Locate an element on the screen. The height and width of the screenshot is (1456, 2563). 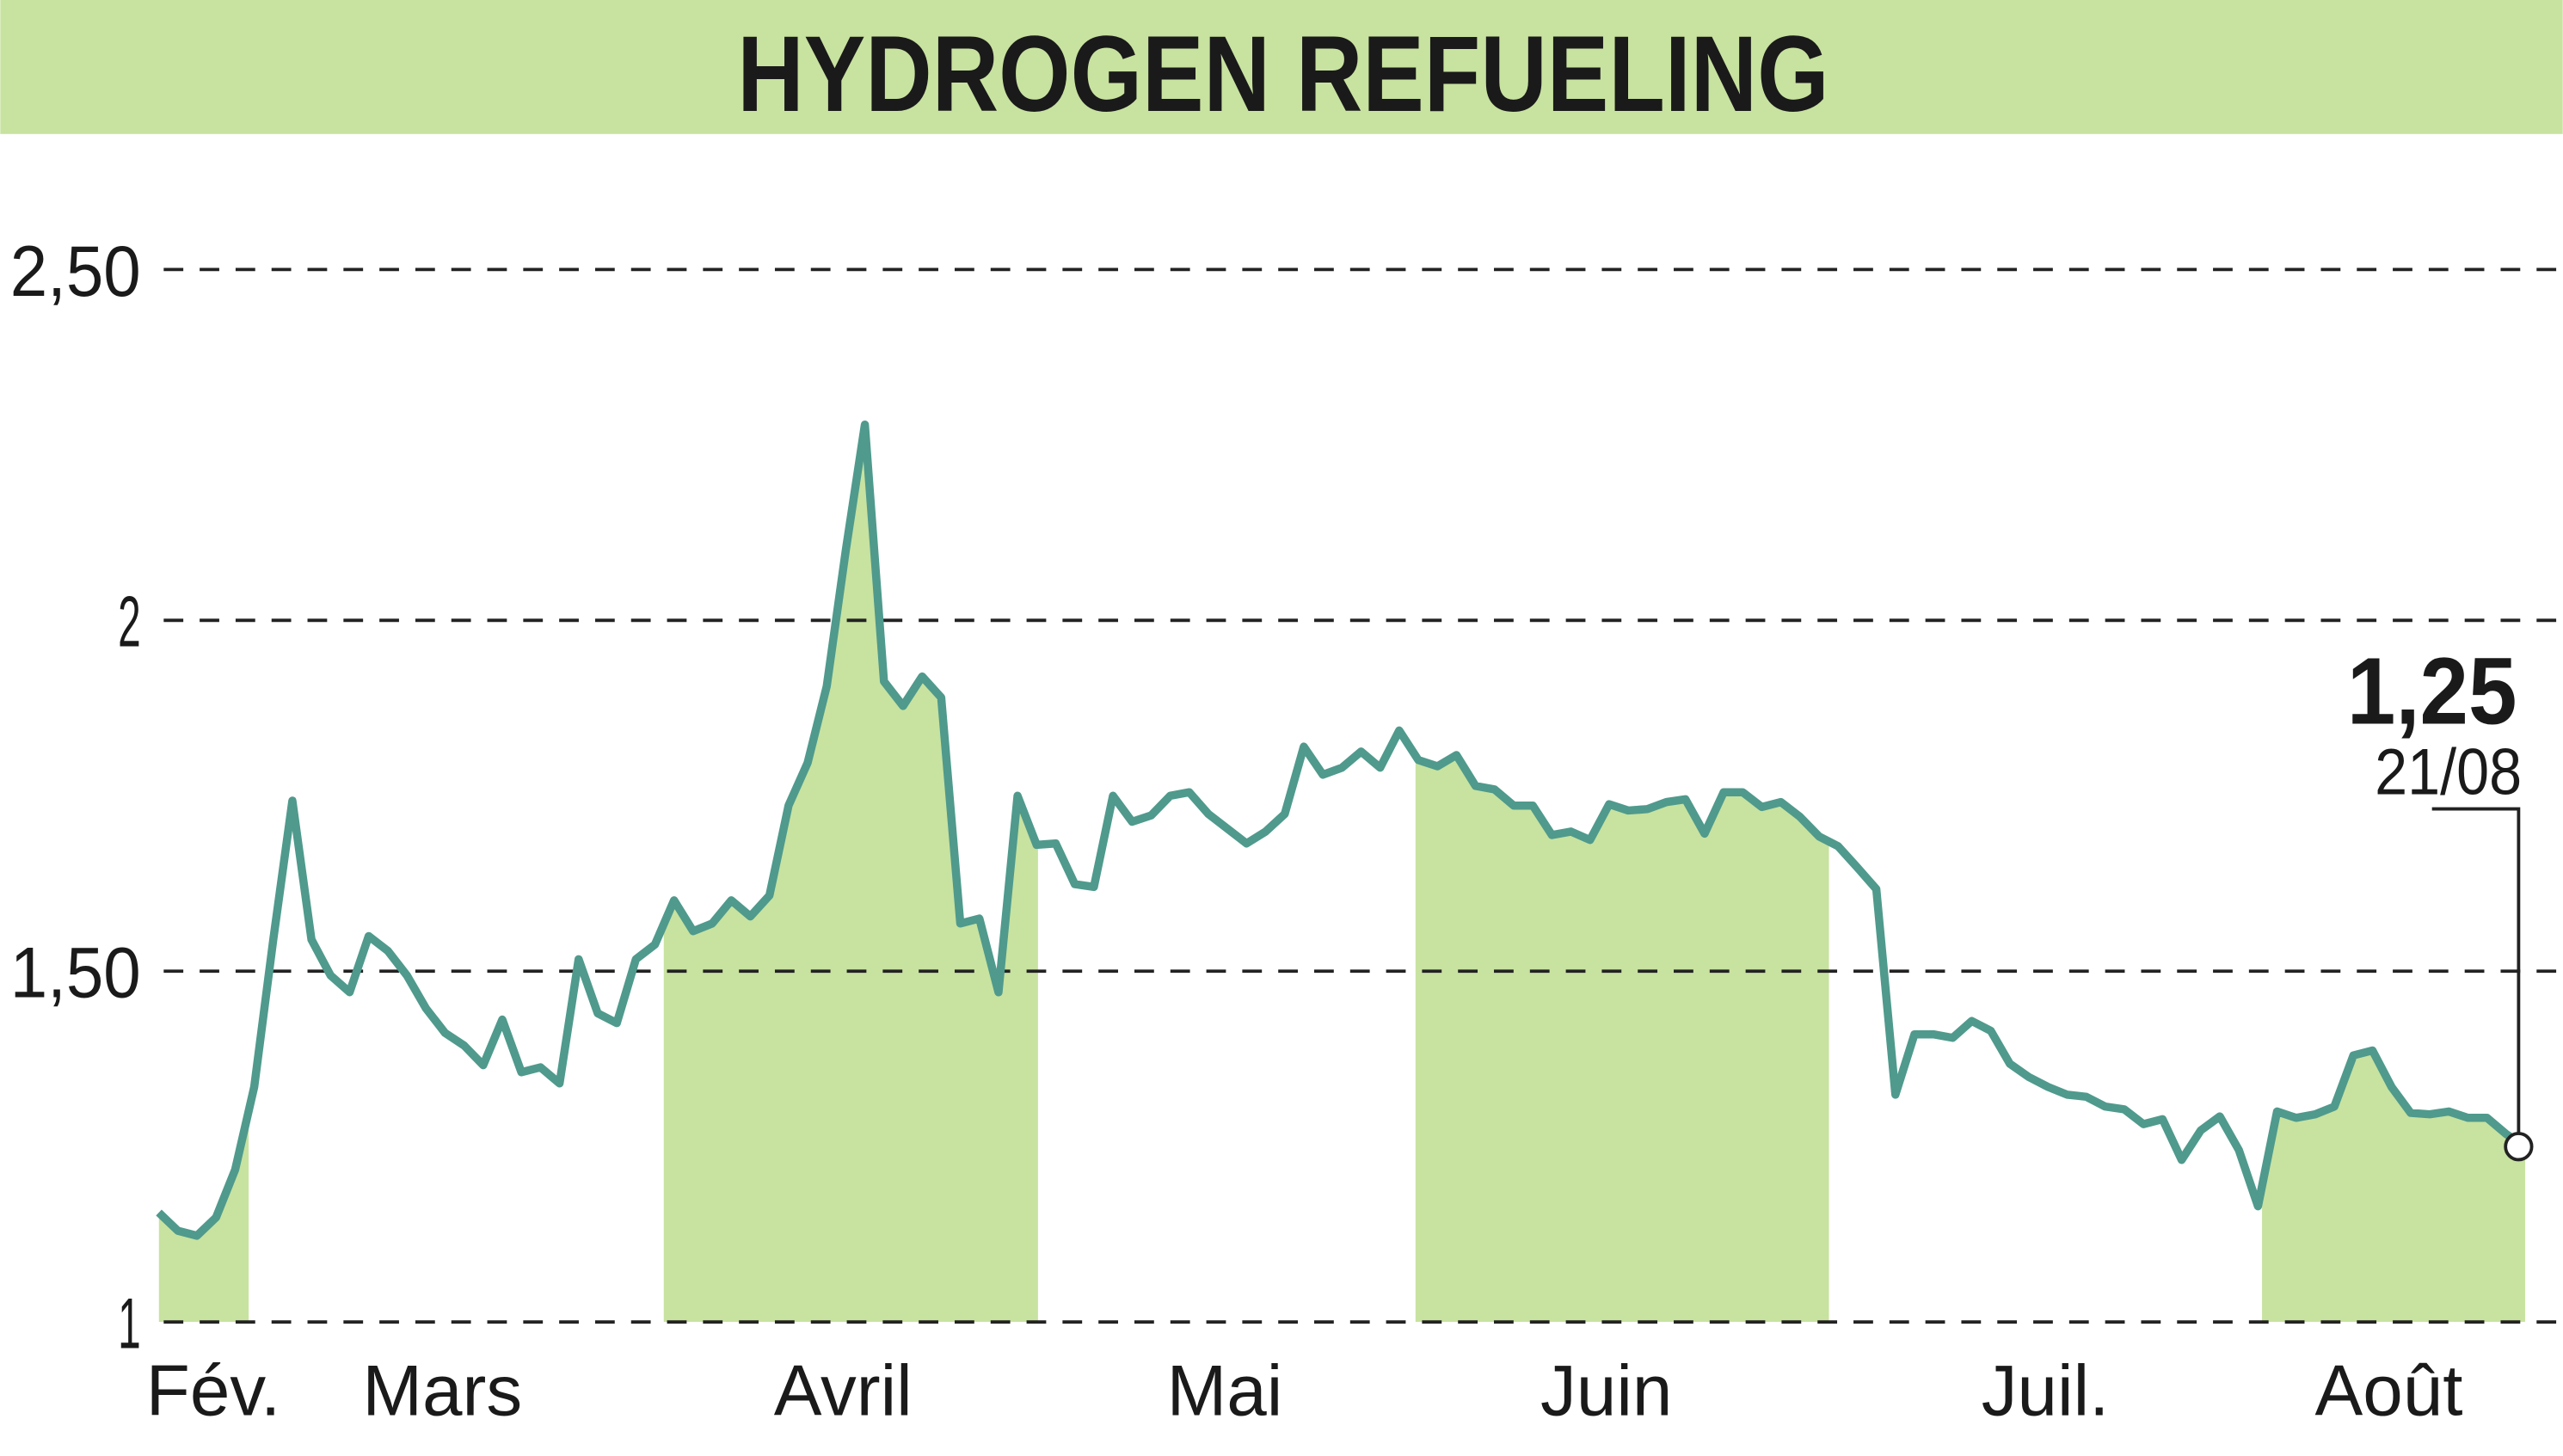
last-point is located at coordinates (2519, 1147).